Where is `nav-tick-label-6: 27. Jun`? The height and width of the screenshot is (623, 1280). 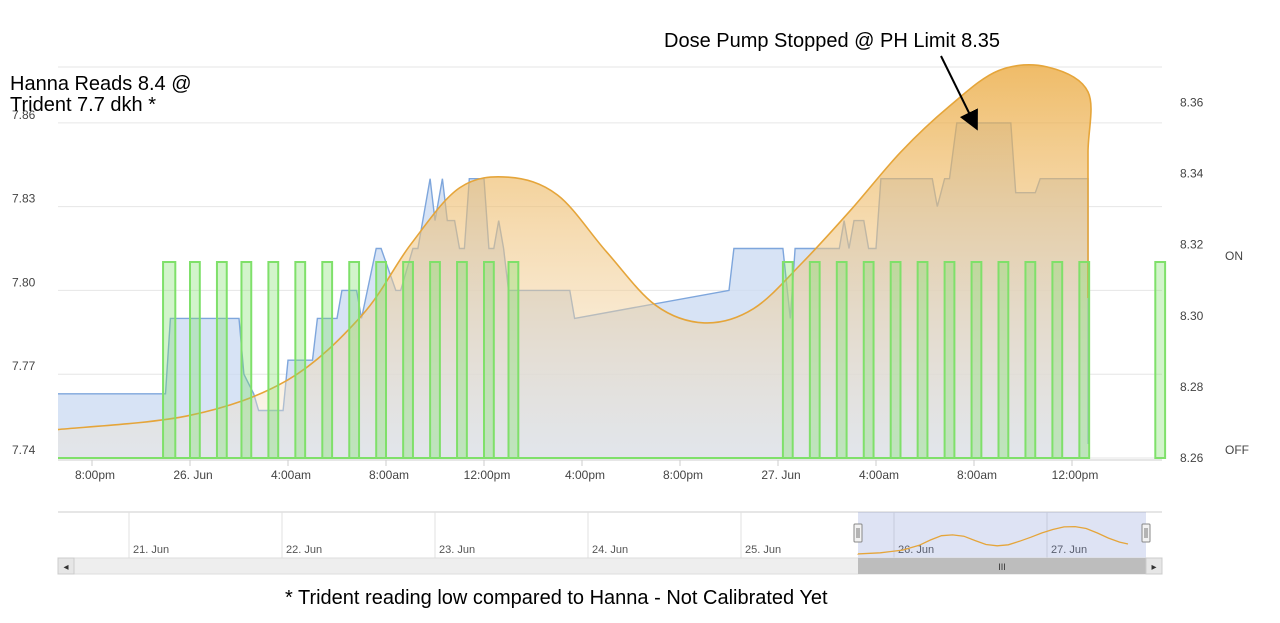 nav-tick-label-6: 27. Jun is located at coordinates (1069, 550).